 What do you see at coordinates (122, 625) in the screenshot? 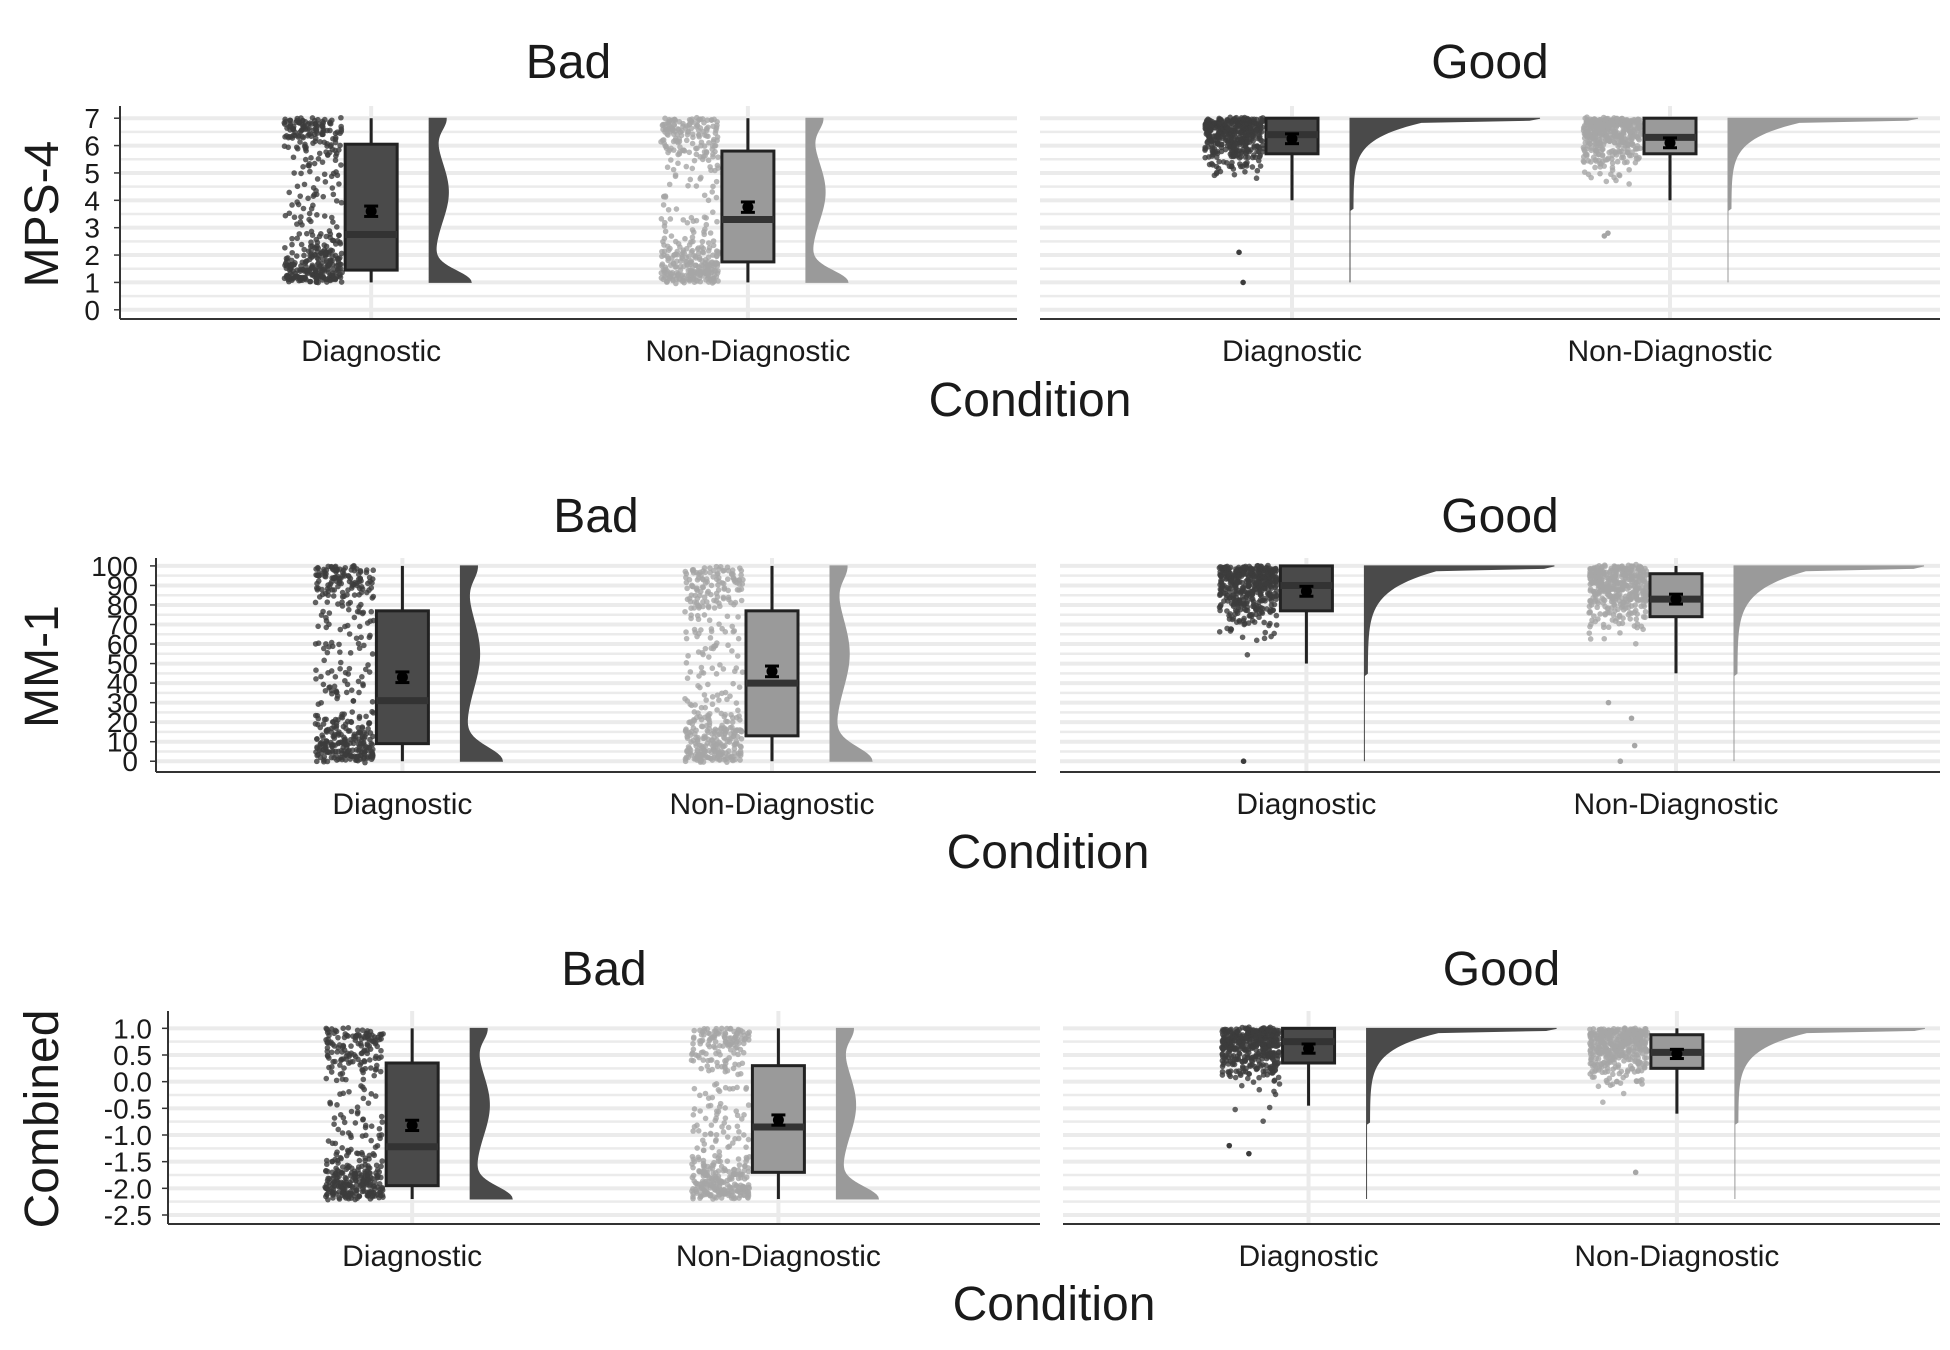
I see `y-tick-label: 70` at bounding box center [122, 625].